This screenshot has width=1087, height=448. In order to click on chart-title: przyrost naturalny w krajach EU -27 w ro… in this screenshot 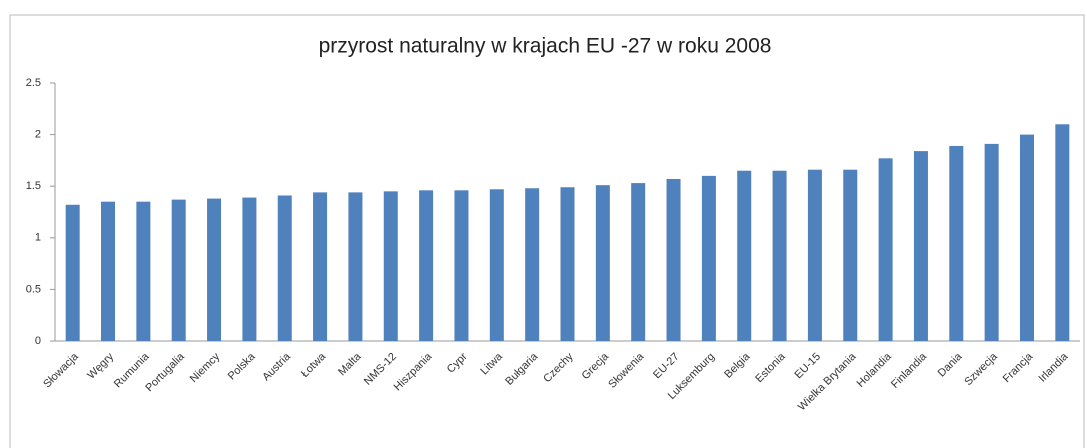, I will do `click(545, 46)`.